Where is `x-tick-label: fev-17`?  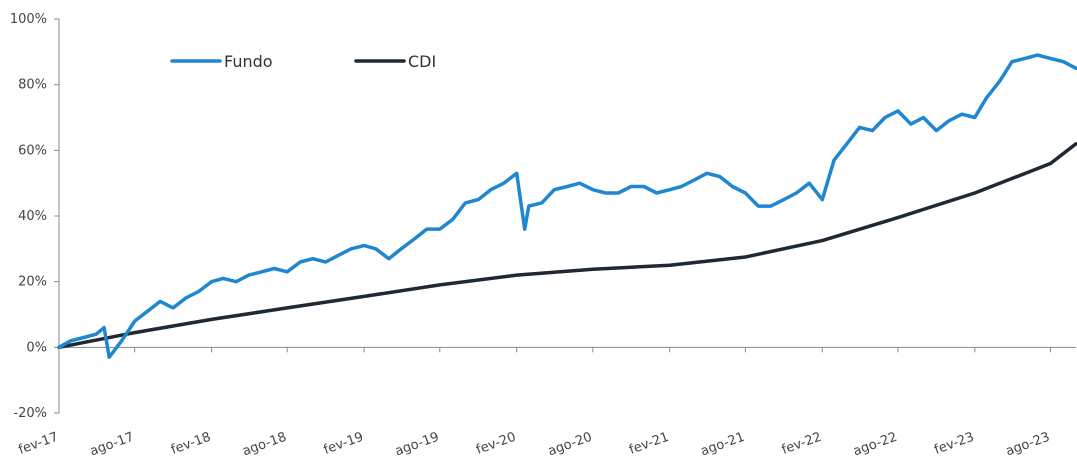 x-tick-label: fev-17 is located at coordinates (39, 444).